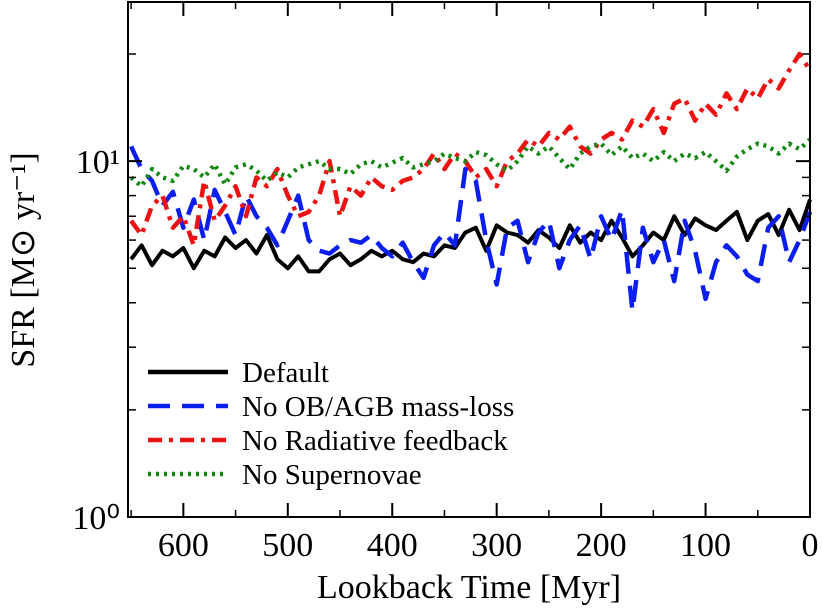 This screenshot has height=616, width=822. I want to click on x-axis-label: Lookback Time [Myr], so click(469, 587).